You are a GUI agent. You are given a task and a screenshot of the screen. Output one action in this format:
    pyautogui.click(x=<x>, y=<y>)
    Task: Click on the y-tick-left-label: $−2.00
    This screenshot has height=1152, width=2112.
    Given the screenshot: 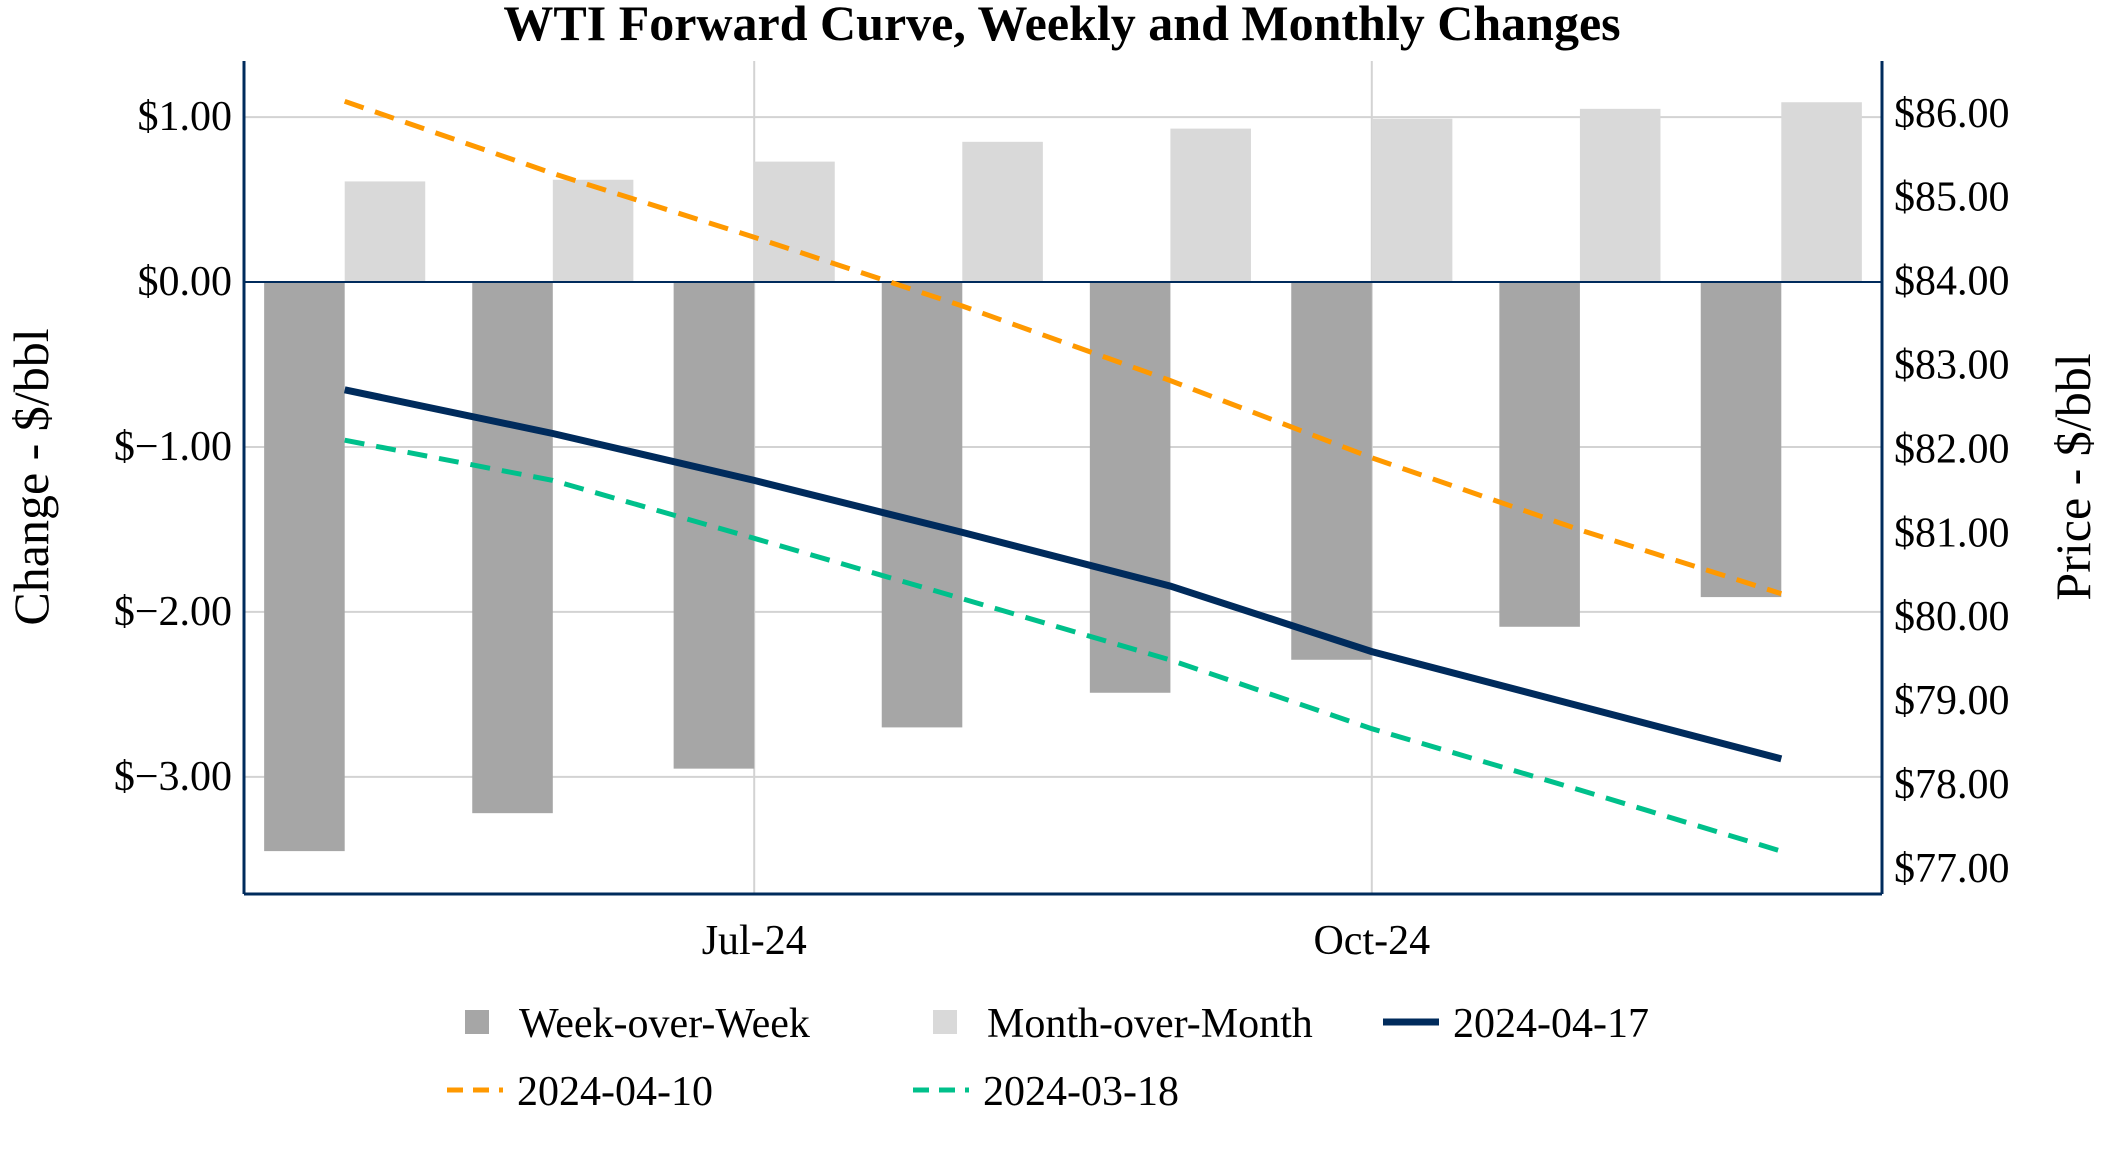 What is the action you would take?
    pyautogui.click(x=173, y=612)
    